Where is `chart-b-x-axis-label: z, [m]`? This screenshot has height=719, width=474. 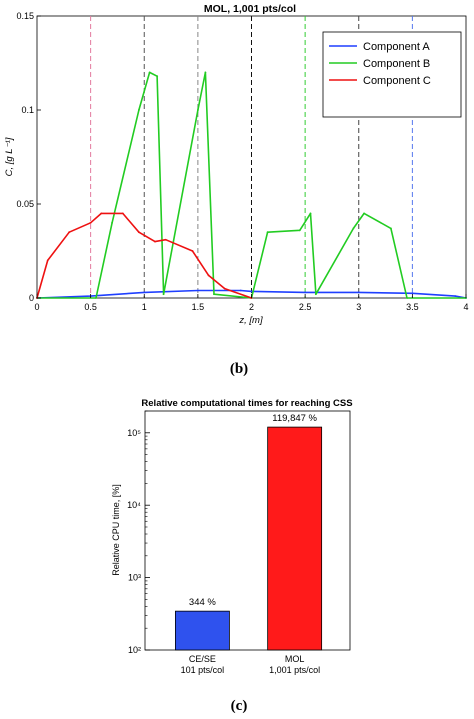 chart-b-x-axis-label: z, [m] is located at coordinates (250, 320).